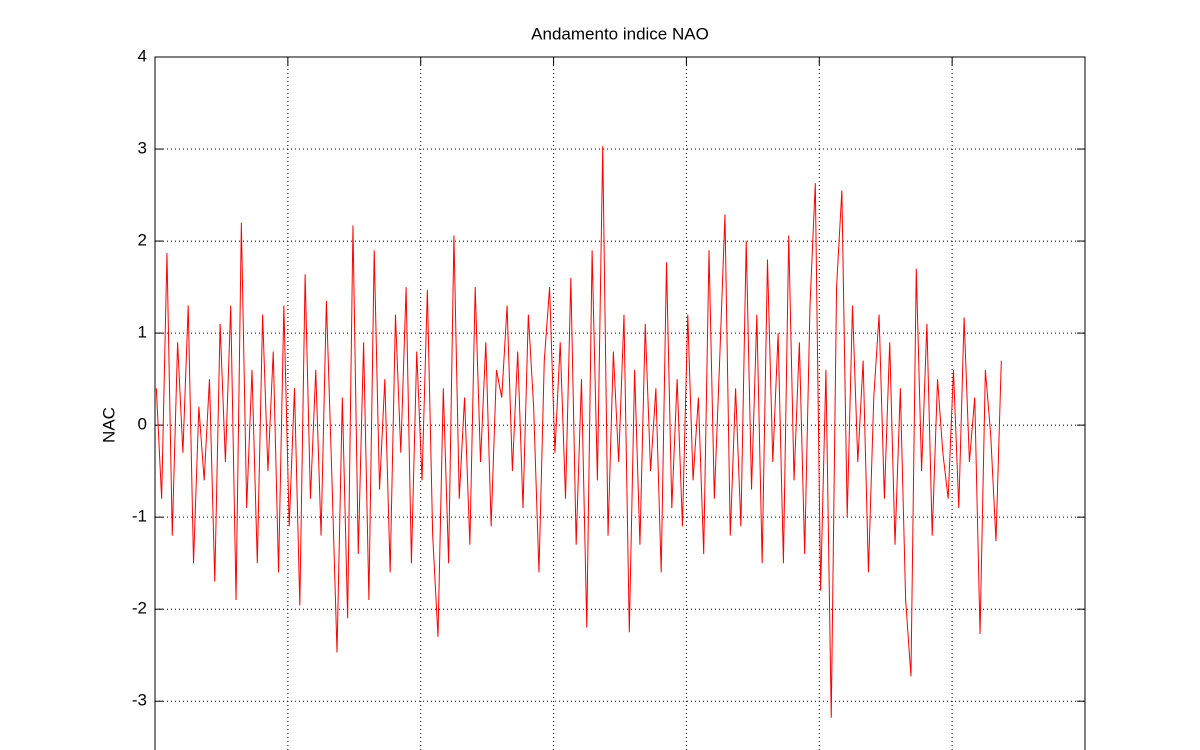 The height and width of the screenshot is (750, 1200). Describe the element at coordinates (142, 55) in the screenshot. I see `y-tick-label: 4` at that location.